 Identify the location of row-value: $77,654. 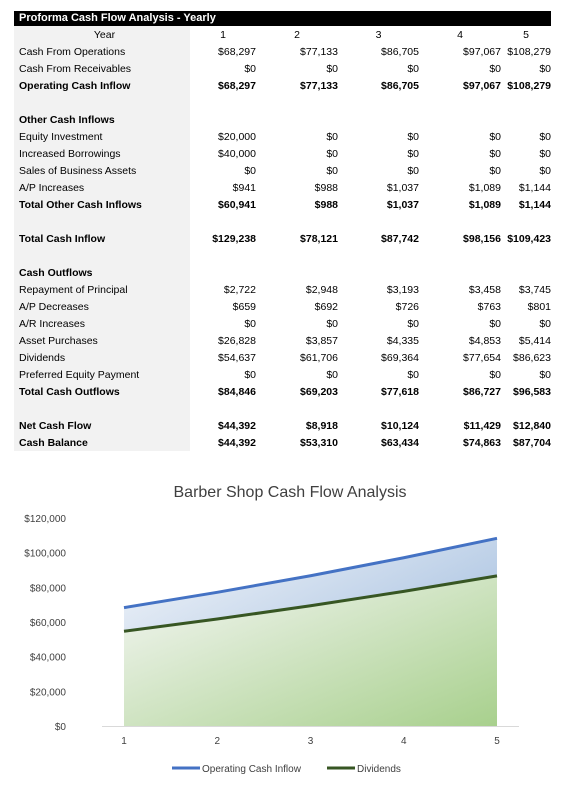
(482, 357).